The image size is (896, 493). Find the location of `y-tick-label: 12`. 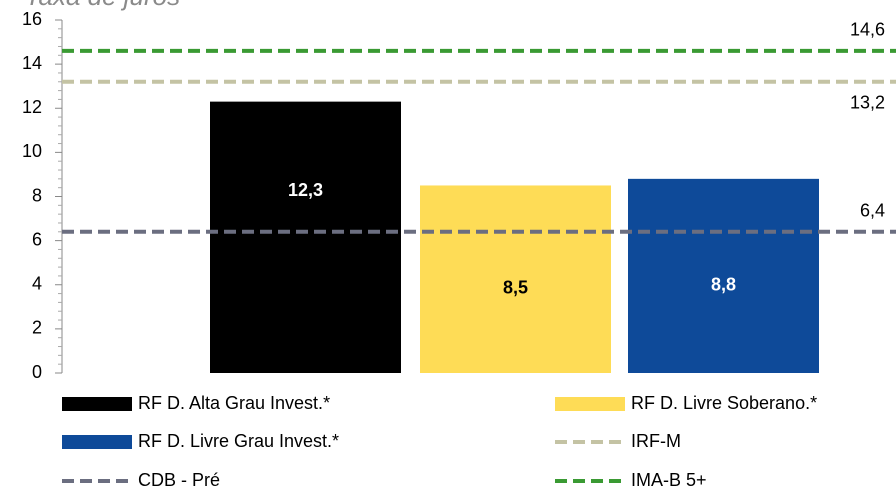

y-tick-label: 12 is located at coordinates (32, 107).